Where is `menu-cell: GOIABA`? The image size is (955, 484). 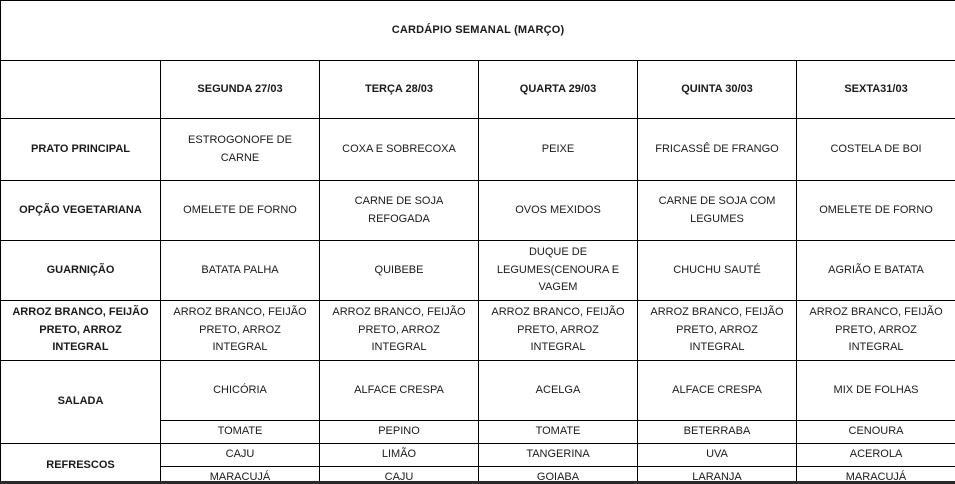 menu-cell: GOIABA is located at coordinates (558, 474).